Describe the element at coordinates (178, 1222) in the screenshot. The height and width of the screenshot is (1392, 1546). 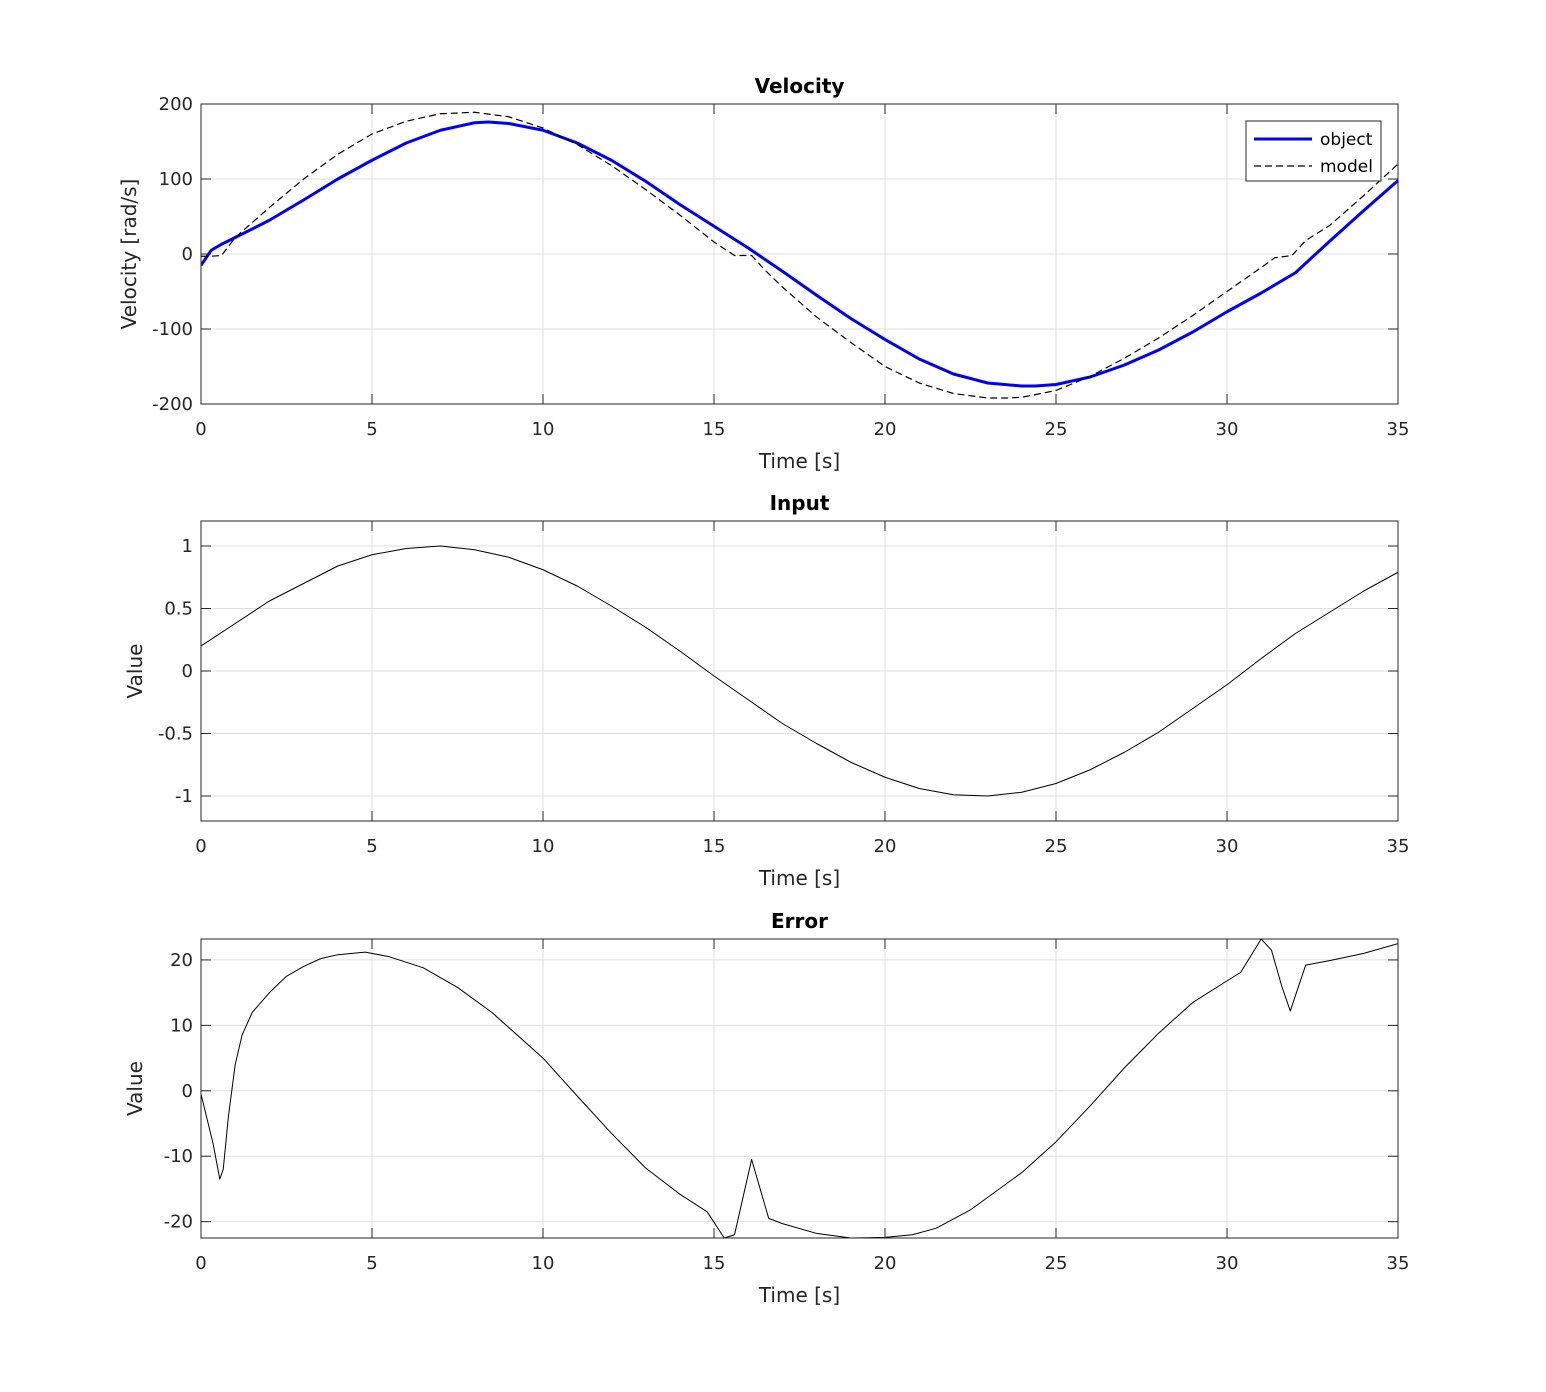
I see `error-ytick-label: -20` at that location.